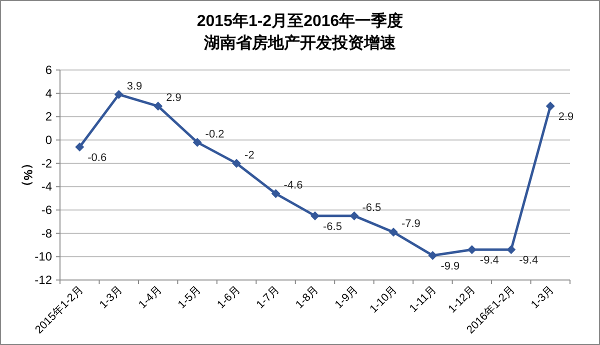  I want to click on y-tick-label: 2, so click(48, 117).